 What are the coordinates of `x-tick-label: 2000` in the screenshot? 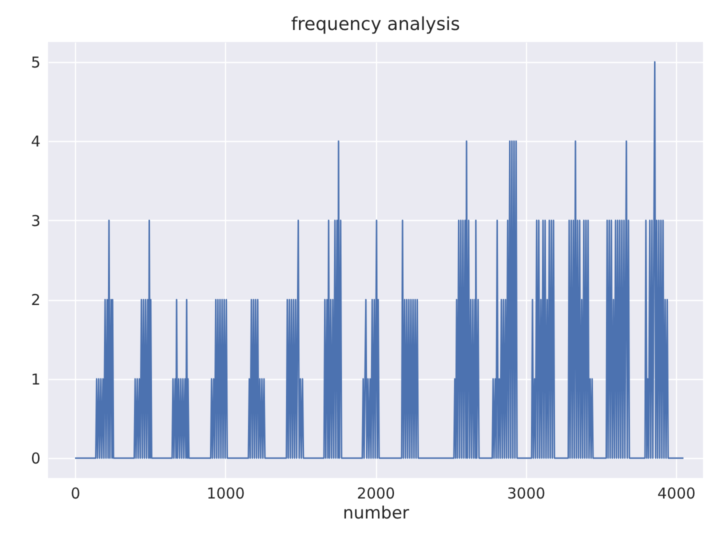 It's located at (376, 493).